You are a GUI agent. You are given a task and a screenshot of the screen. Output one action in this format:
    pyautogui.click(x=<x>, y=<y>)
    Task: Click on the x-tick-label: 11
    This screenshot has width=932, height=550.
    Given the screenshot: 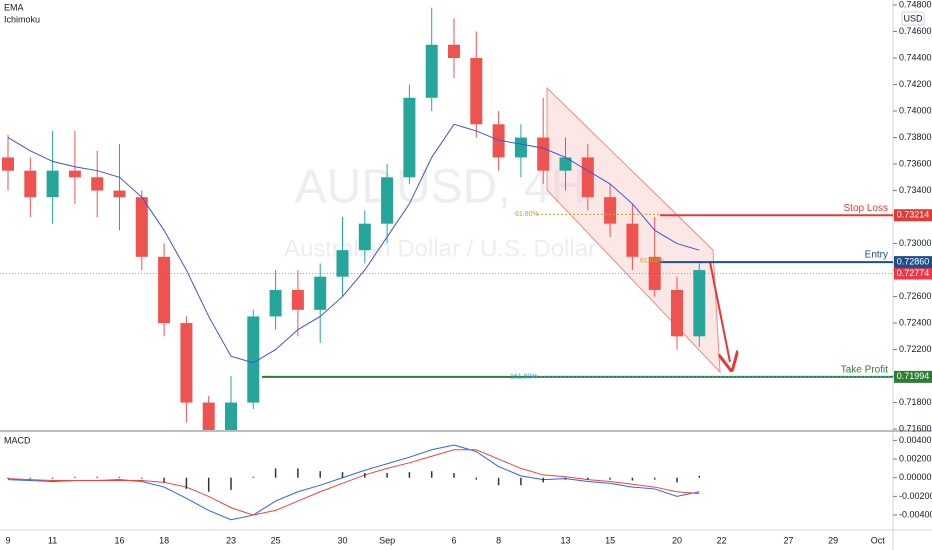 What is the action you would take?
    pyautogui.click(x=52, y=540)
    